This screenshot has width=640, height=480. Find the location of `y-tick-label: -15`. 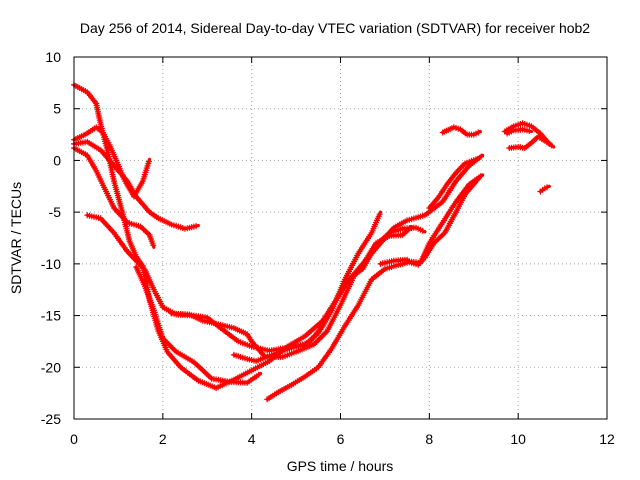

y-tick-label: -15 is located at coordinates (51, 316).